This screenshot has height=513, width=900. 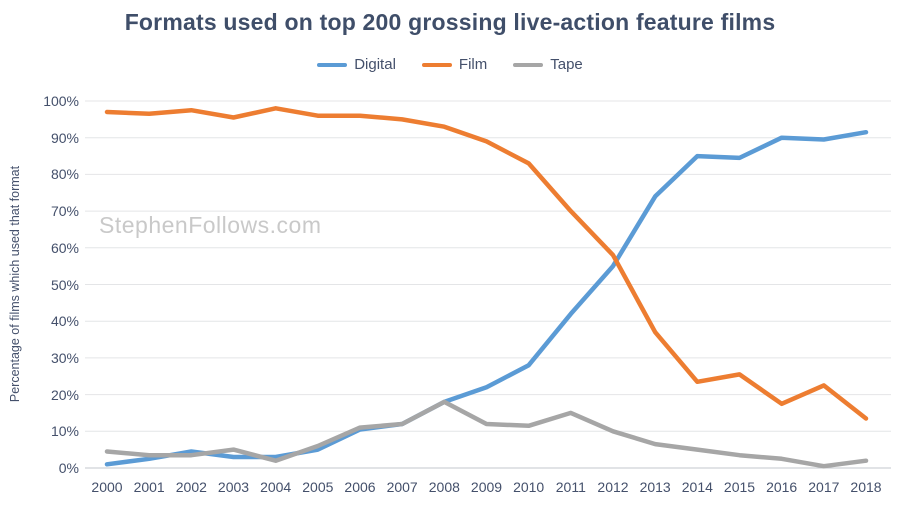 What do you see at coordinates (64, 284) in the screenshot?
I see `y-tick-label: 50%` at bounding box center [64, 284].